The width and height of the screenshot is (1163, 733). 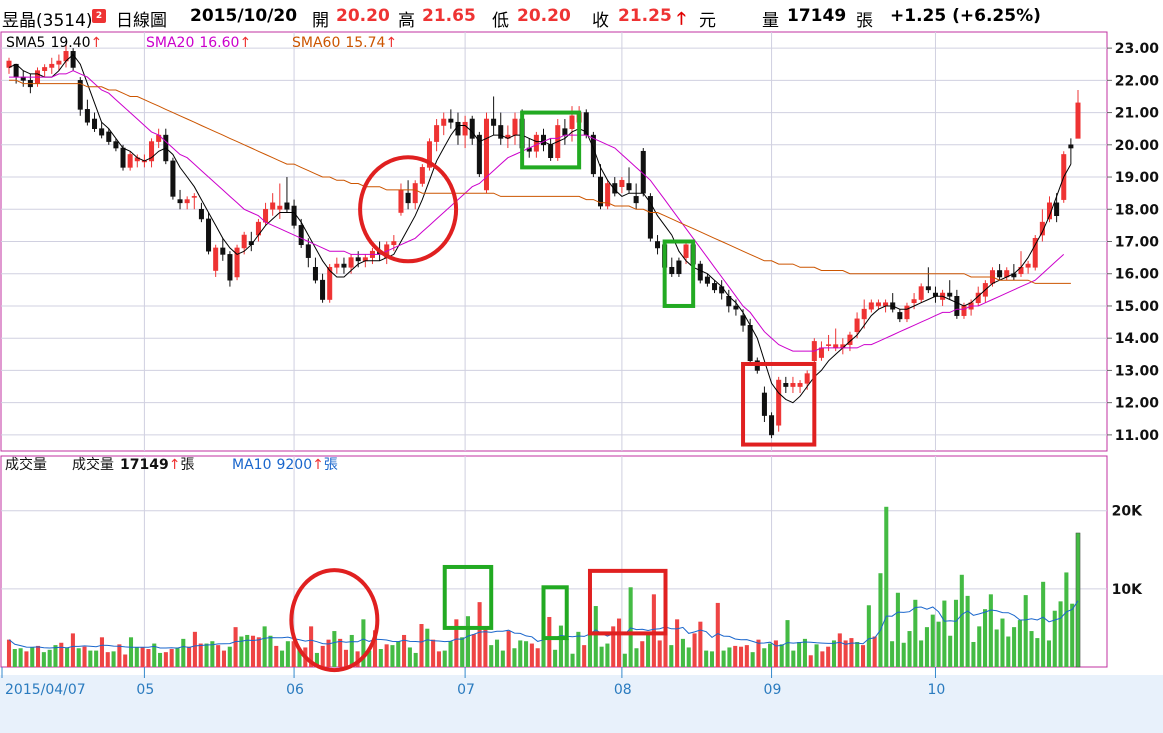 I want to click on legend-series-value: 15.74, so click(x=365, y=43).